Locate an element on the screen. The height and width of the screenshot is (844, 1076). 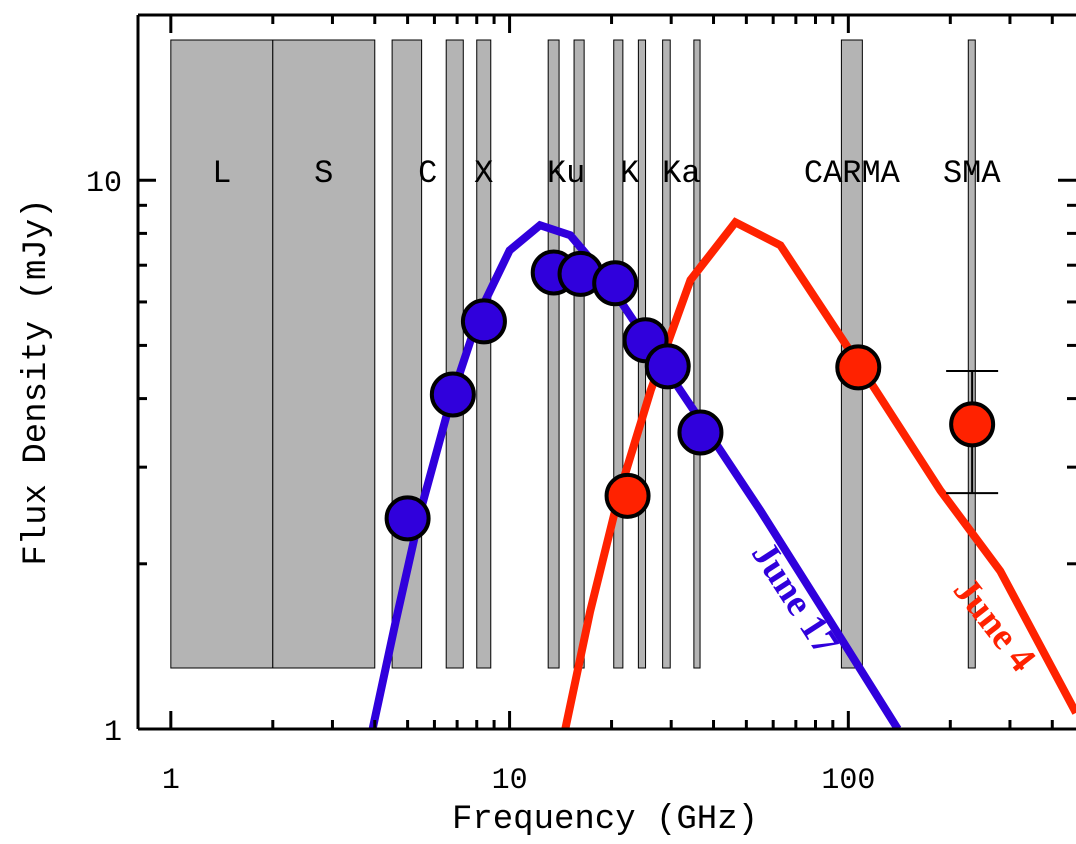
curve-label: June 17 is located at coordinates (795, 598).